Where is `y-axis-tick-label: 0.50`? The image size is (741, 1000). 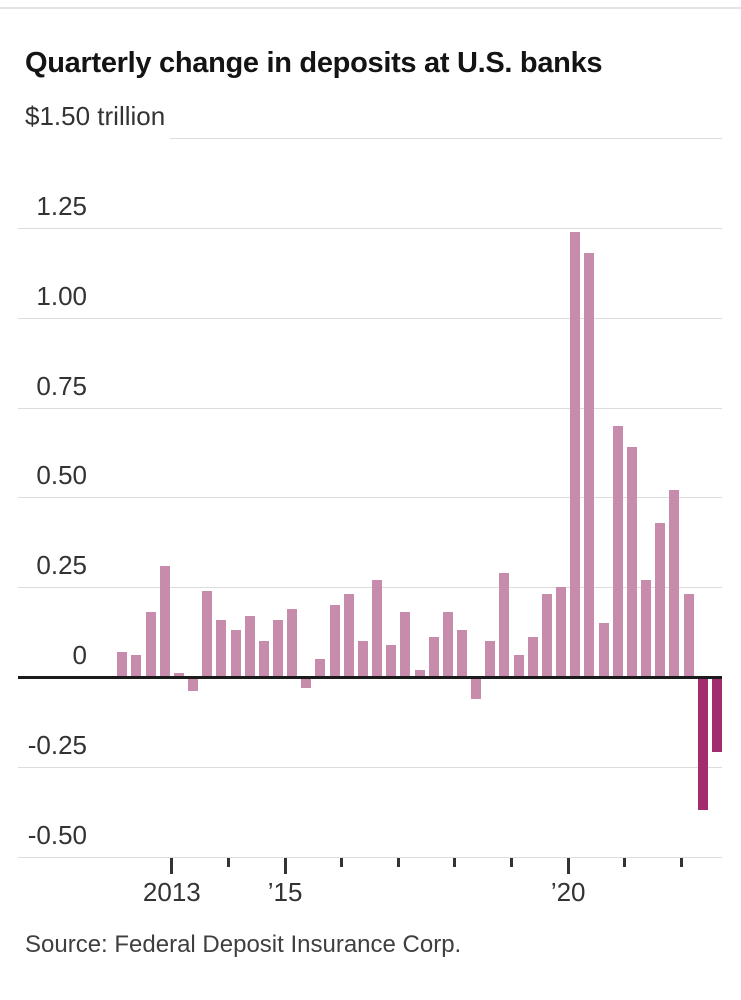 y-axis-tick-label: 0.50 is located at coordinates (61, 475).